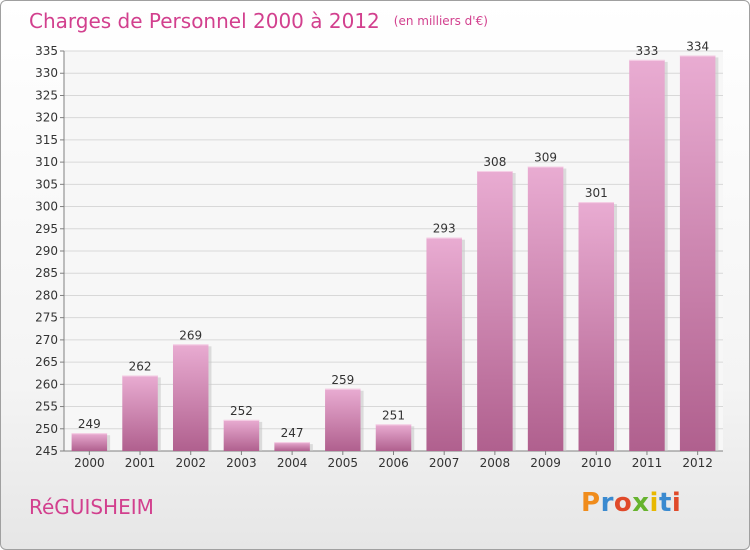 This screenshot has height=550, width=750. What do you see at coordinates (46, 451) in the screenshot?
I see `y-tick-label: 245` at bounding box center [46, 451].